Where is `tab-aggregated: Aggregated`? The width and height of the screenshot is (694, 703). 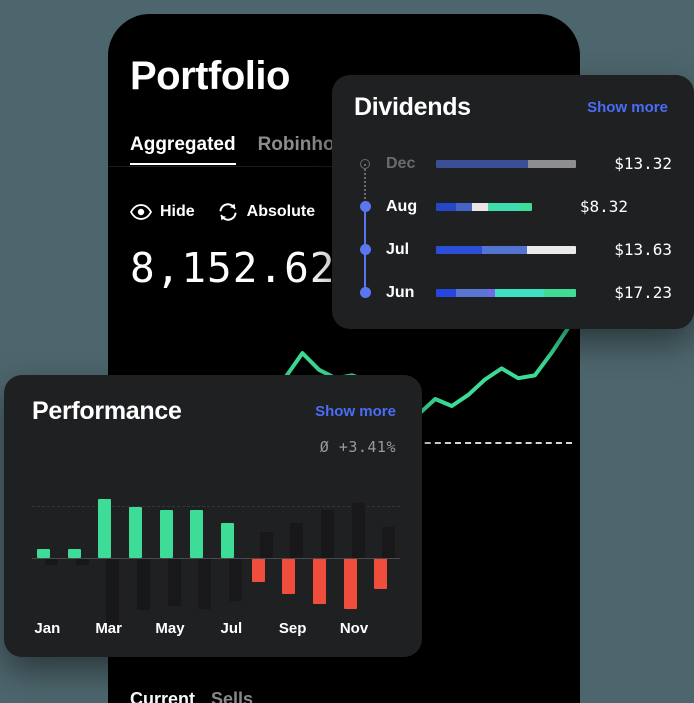 tab-aggregated: Aggregated is located at coordinates (183, 149).